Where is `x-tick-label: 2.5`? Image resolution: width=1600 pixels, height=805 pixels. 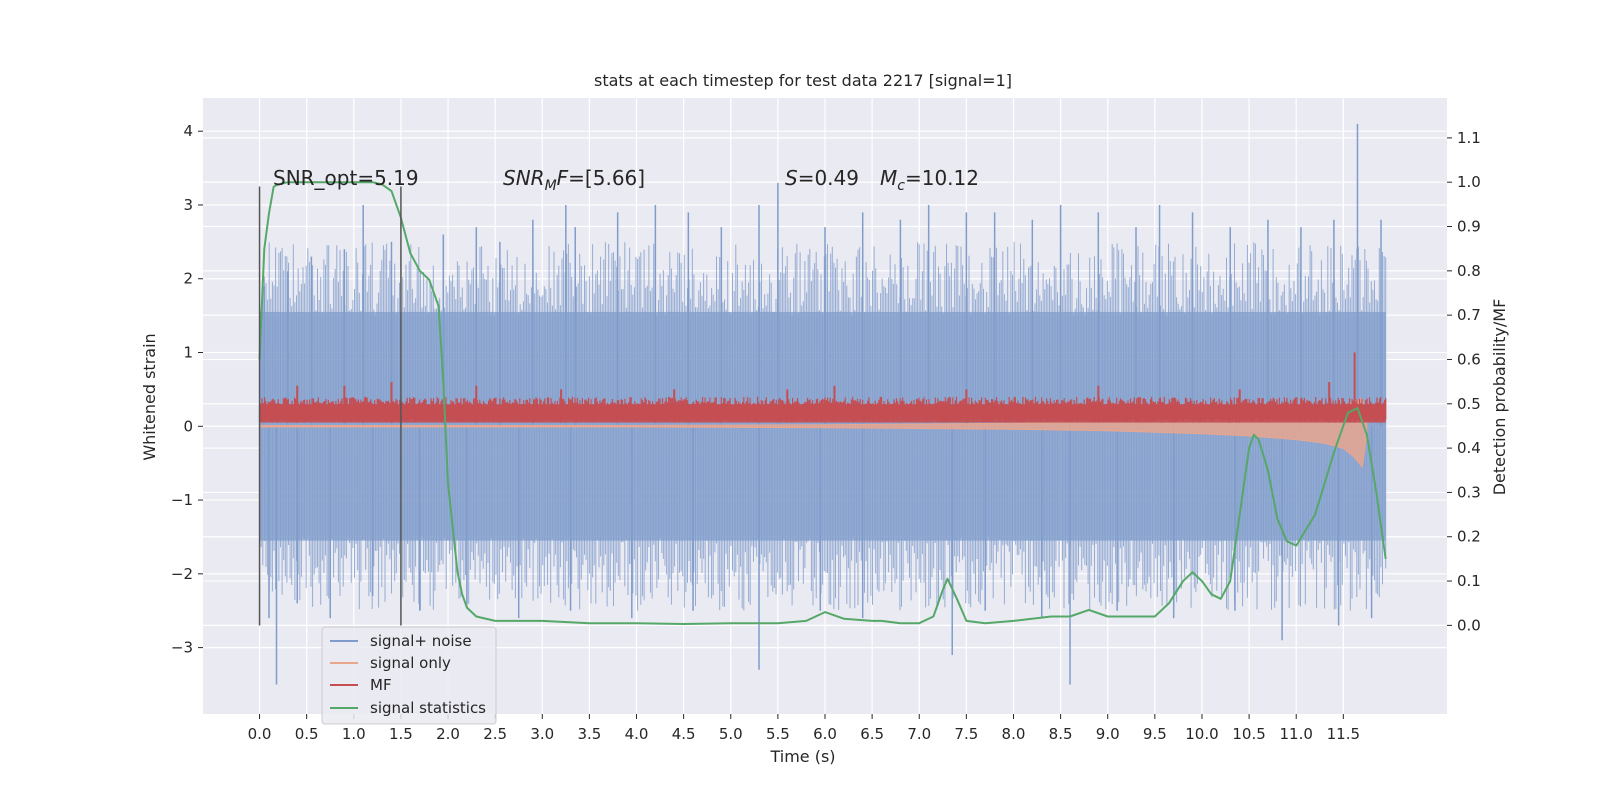 x-tick-label: 2.5 is located at coordinates (495, 734).